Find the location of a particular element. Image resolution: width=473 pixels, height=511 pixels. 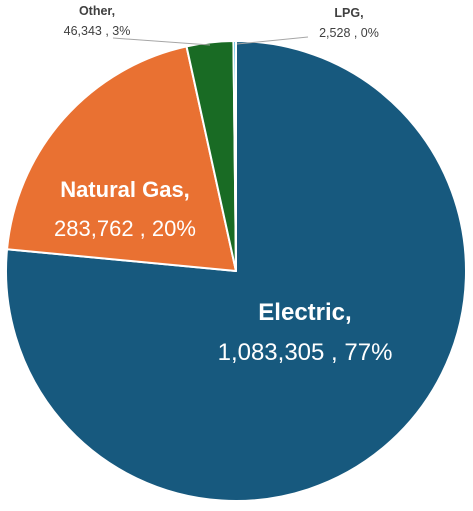

leader-line-other is located at coordinates (161, 41).